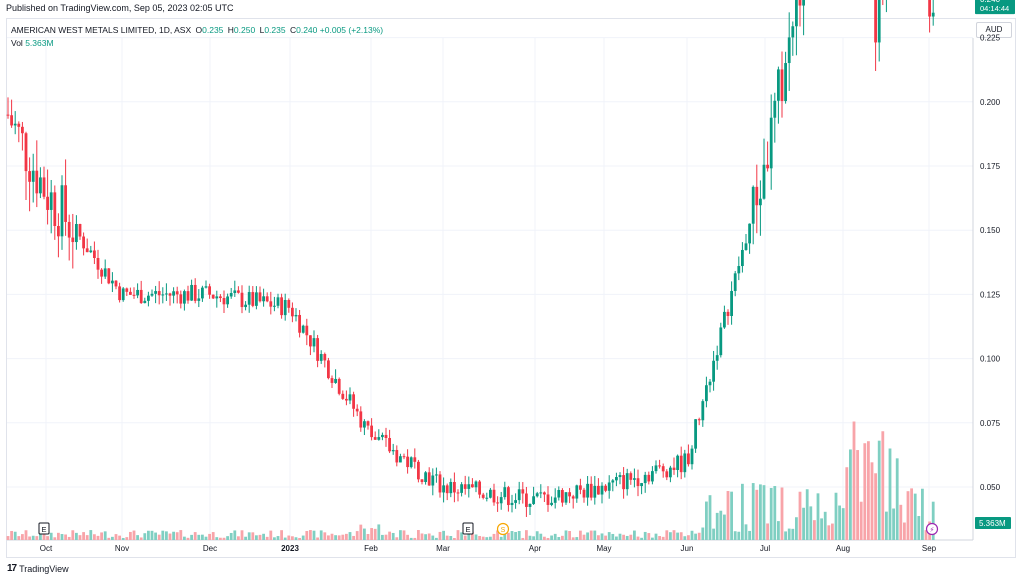 Image resolution: width=1024 pixels, height=580 pixels. I want to click on change-value: +0.005 (+2.13%), so click(351, 30).